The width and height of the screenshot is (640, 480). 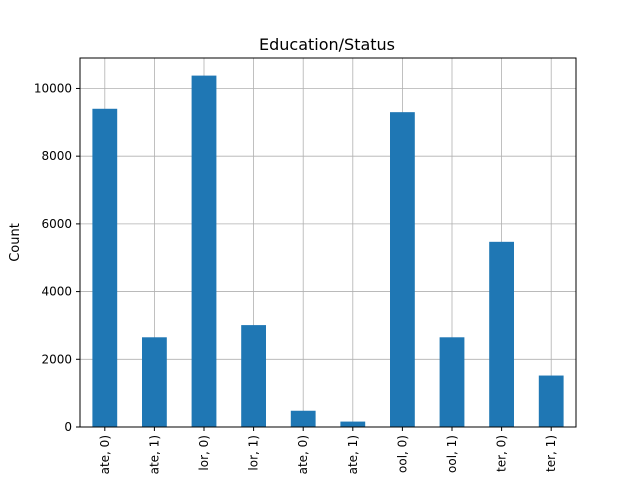 I want to click on y-tick-label: 4000, so click(x=56, y=292).